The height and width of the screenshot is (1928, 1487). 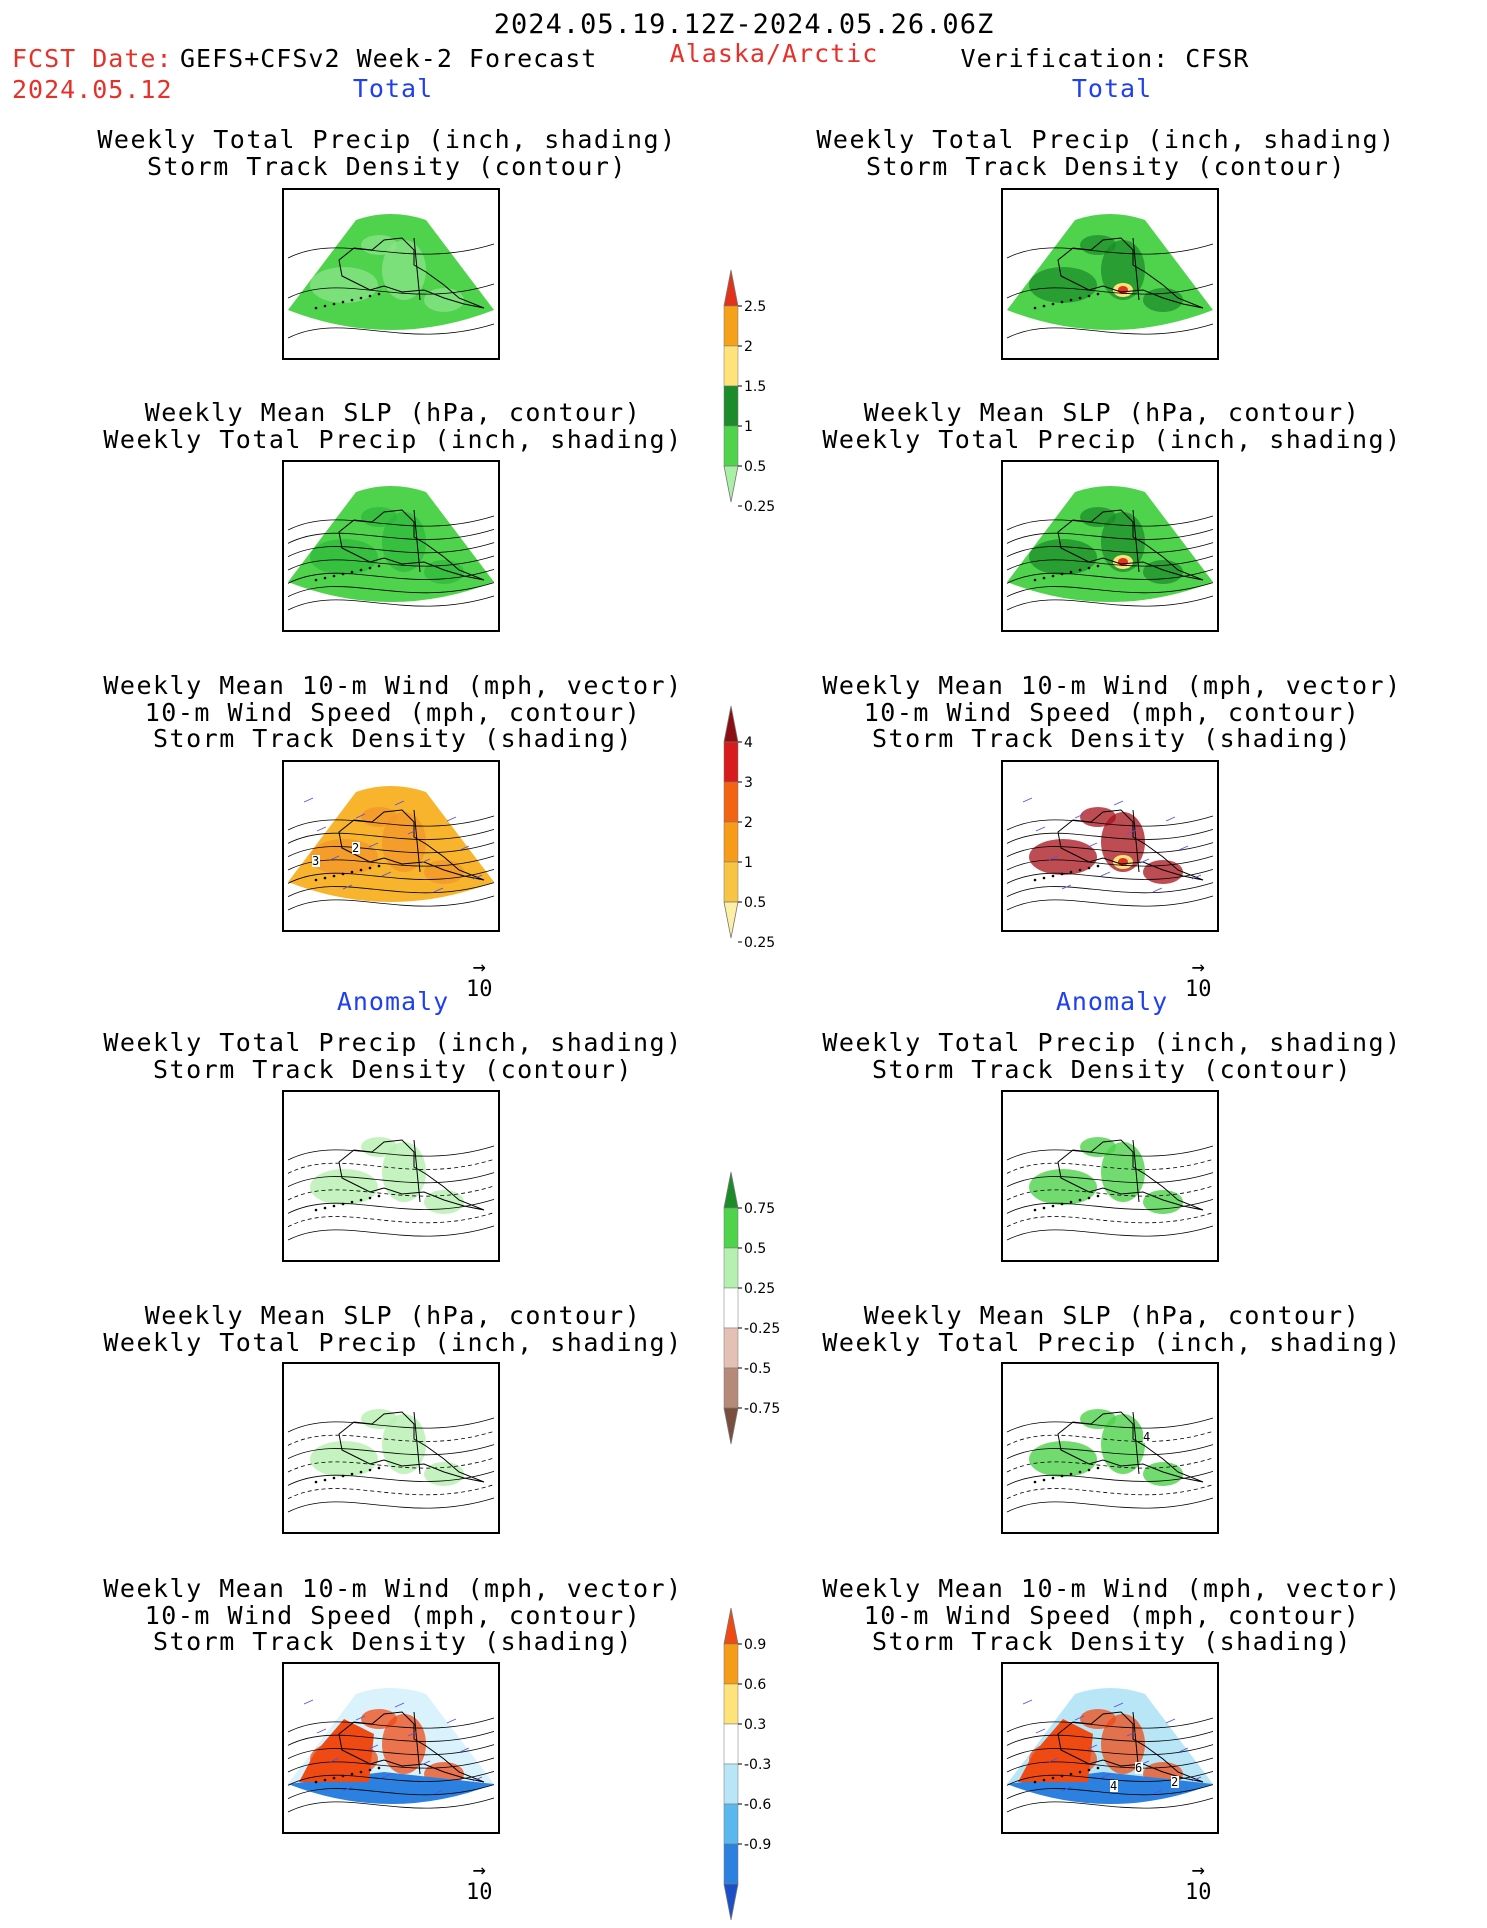 What do you see at coordinates (757, 1805) in the screenshot?
I see `colorbar-tick-label: -0.6` at bounding box center [757, 1805].